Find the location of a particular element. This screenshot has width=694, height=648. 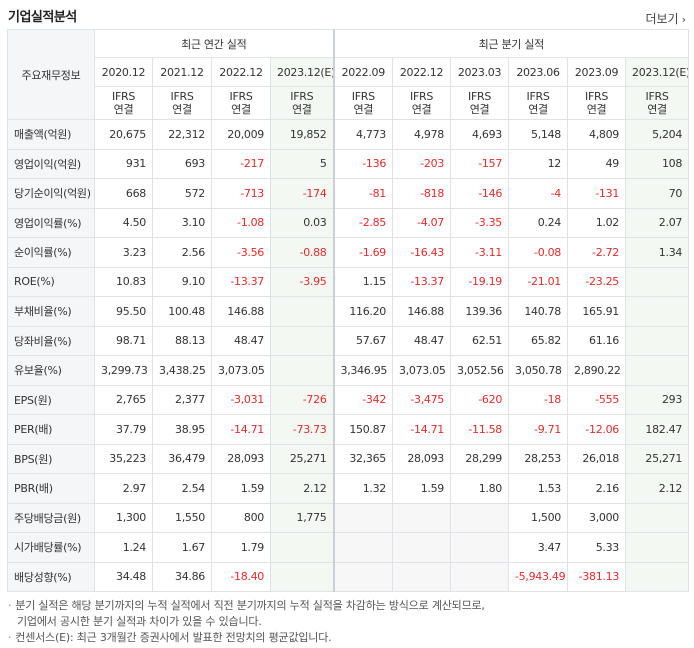

table-cell: -1.69 is located at coordinates (363, 252).